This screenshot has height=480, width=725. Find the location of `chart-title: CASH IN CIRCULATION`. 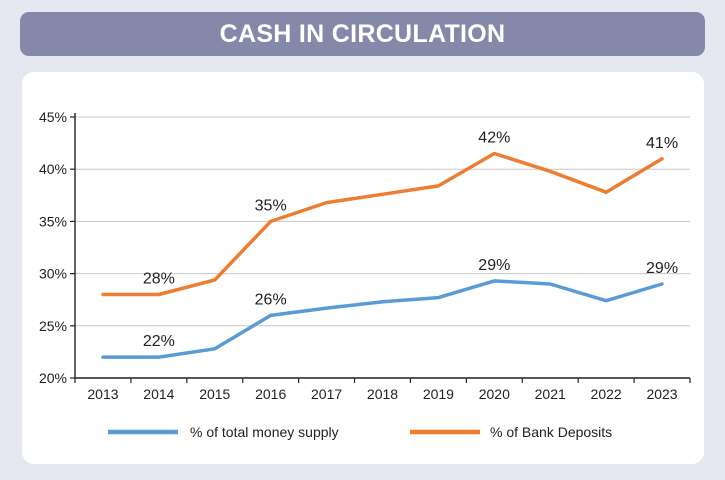

chart-title: CASH IN CIRCULATION is located at coordinates (362, 34).